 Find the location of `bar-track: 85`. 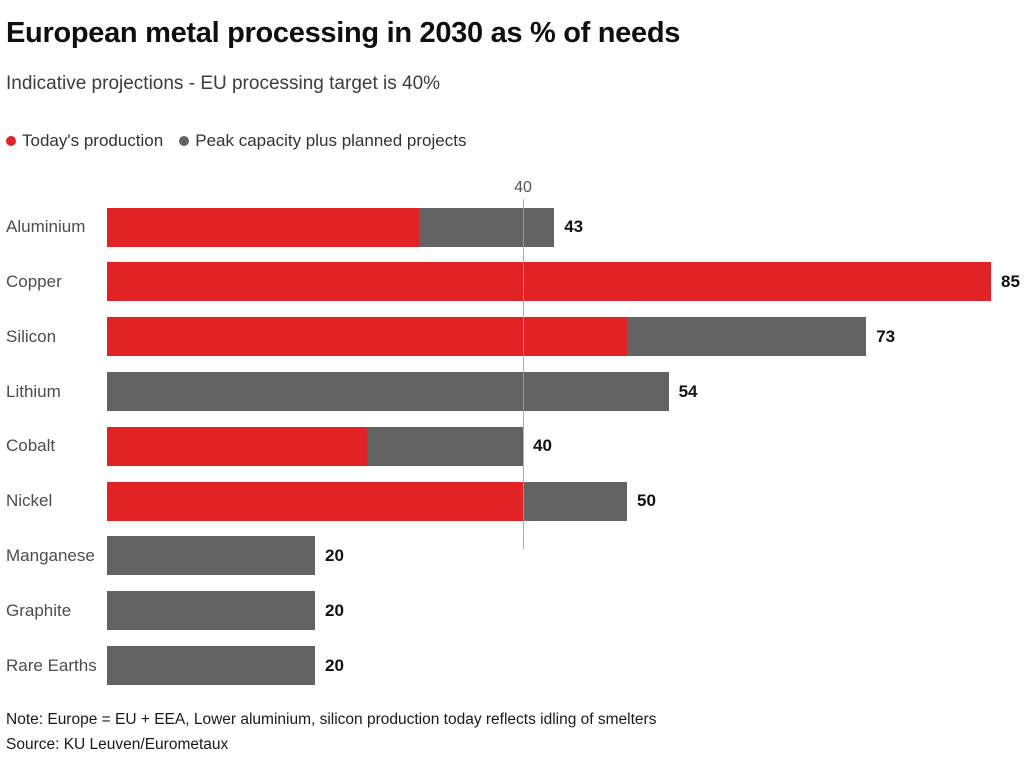

bar-track: 85 is located at coordinates (563, 282).